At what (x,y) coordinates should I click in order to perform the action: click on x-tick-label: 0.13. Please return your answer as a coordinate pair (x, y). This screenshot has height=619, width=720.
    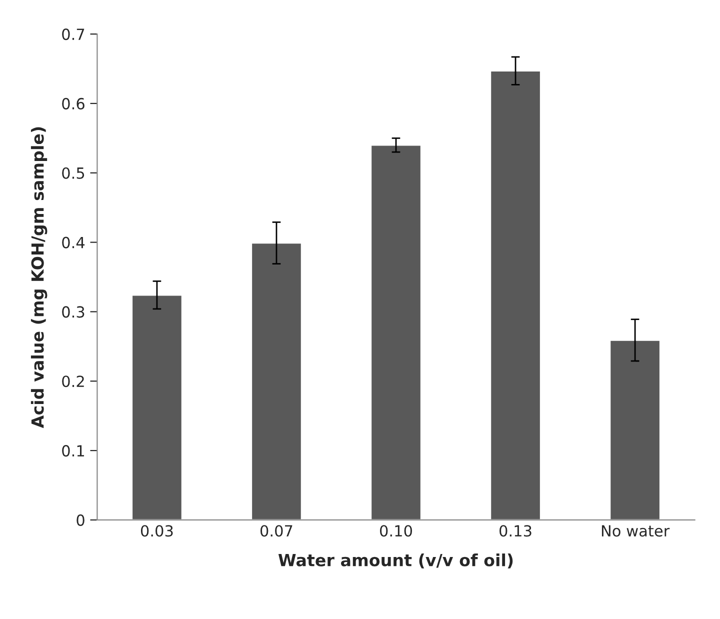
    Looking at the image, I should click on (516, 531).